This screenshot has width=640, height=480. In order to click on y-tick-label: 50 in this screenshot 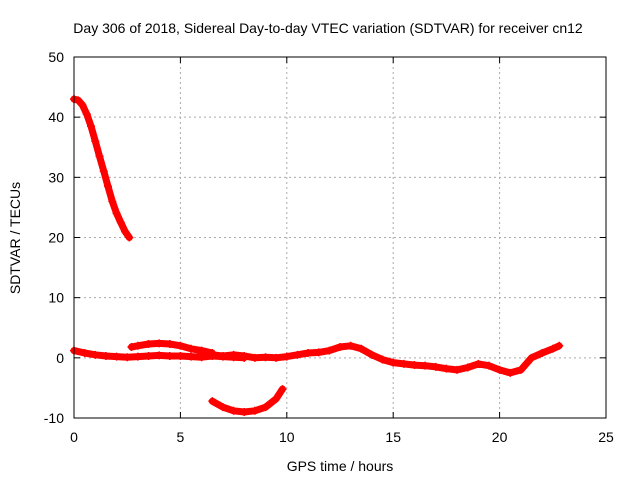, I will do `click(56, 57)`.